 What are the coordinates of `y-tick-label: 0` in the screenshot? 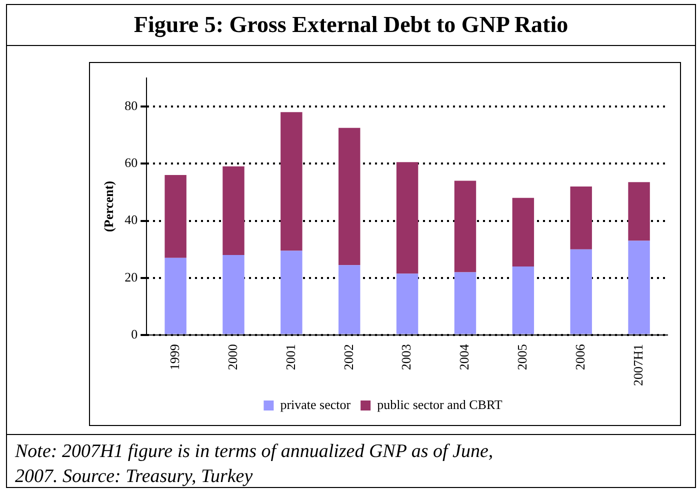 It's located at (134, 334).